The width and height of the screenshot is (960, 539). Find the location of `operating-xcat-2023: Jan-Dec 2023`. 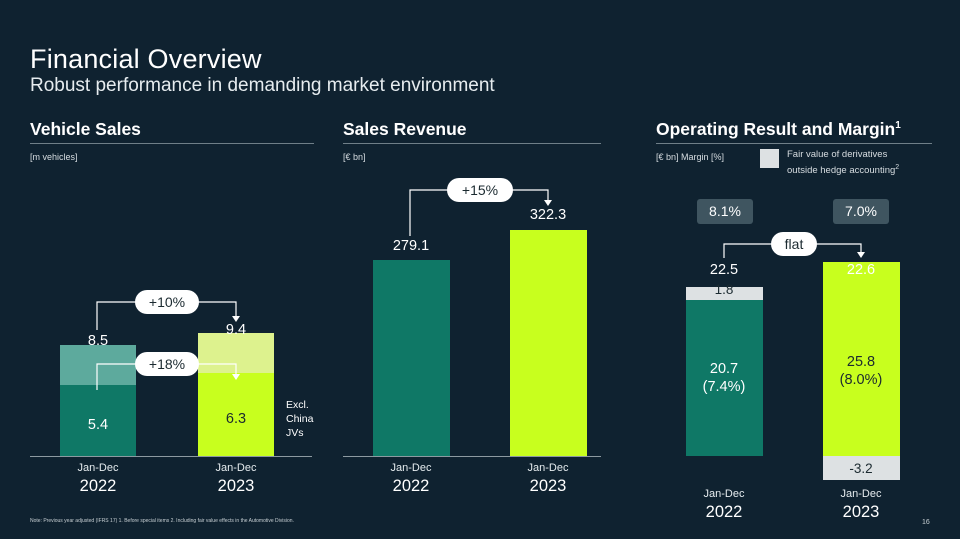

operating-xcat-2023: Jan-Dec 2023 is located at coordinates (861, 505).